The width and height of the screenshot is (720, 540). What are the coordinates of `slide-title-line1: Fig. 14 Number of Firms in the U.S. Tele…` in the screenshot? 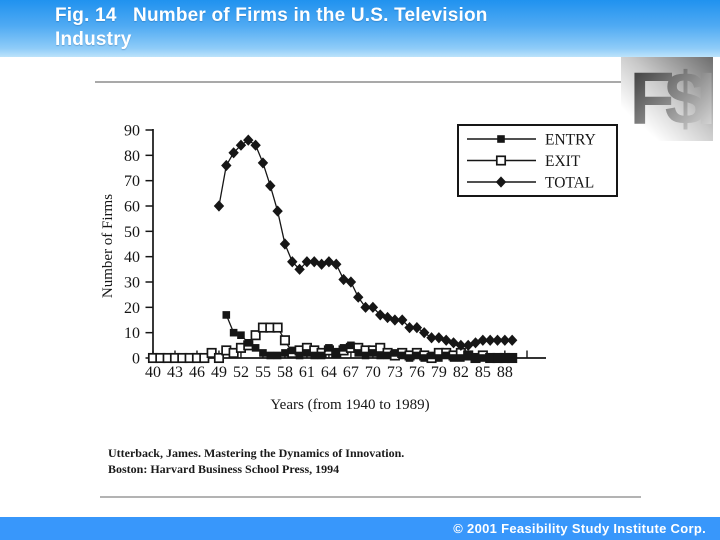 It's located at (271, 15).